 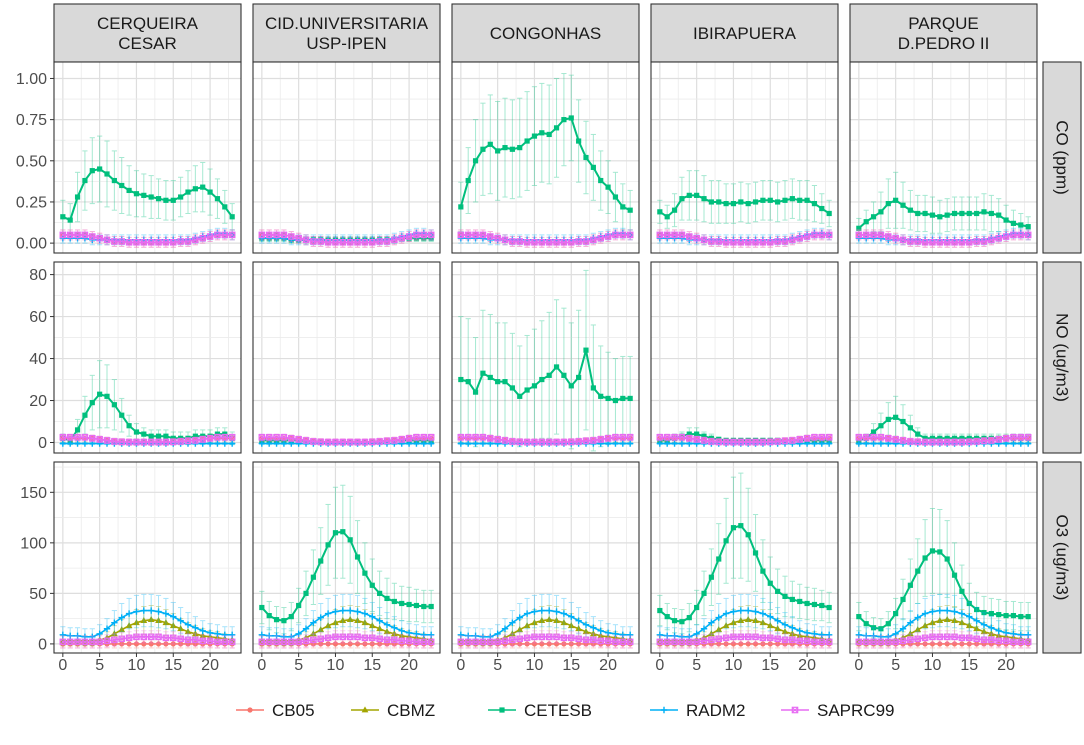 What do you see at coordinates (943, 557) in the screenshot?
I see `panel-o3-ug-m3-parque-d-pedro-ii` at bounding box center [943, 557].